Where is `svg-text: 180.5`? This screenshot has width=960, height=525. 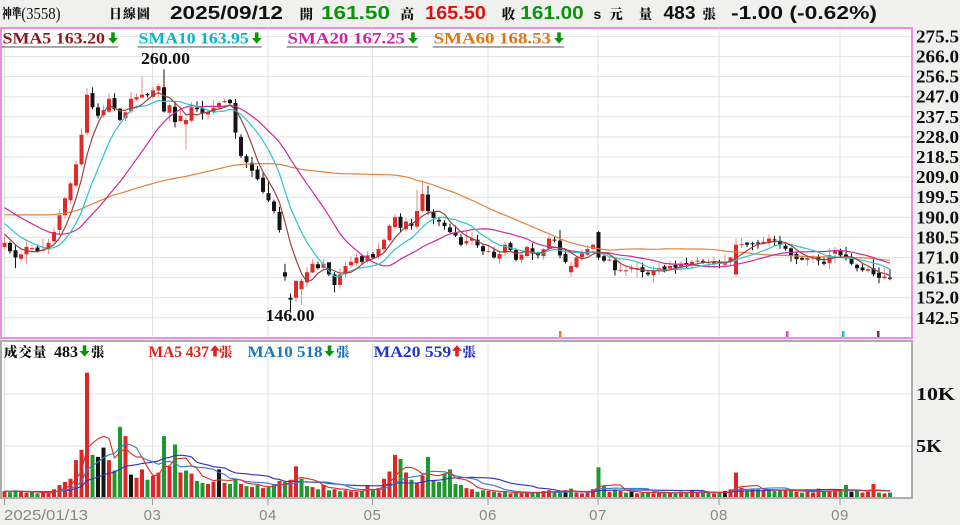 svg-text: 180.5 is located at coordinates (937, 237).